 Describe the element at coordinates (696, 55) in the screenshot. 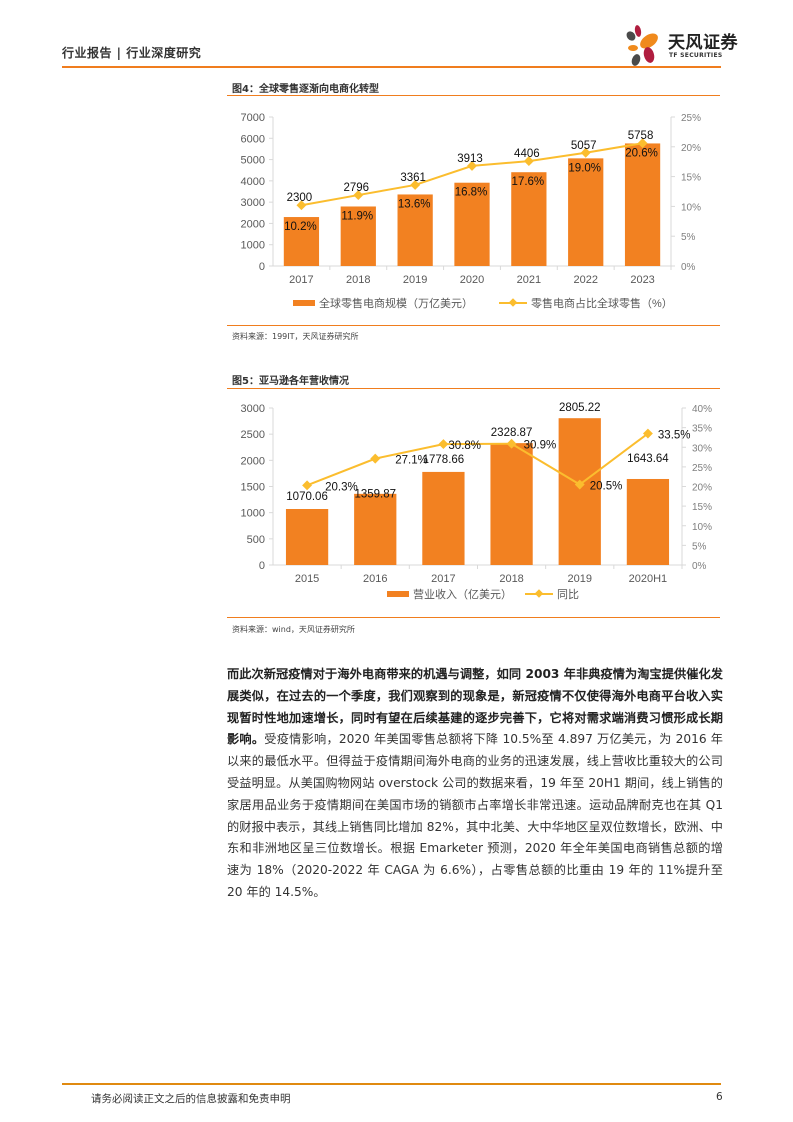

I see `logo-english-name: TF SECURITIES` at that location.